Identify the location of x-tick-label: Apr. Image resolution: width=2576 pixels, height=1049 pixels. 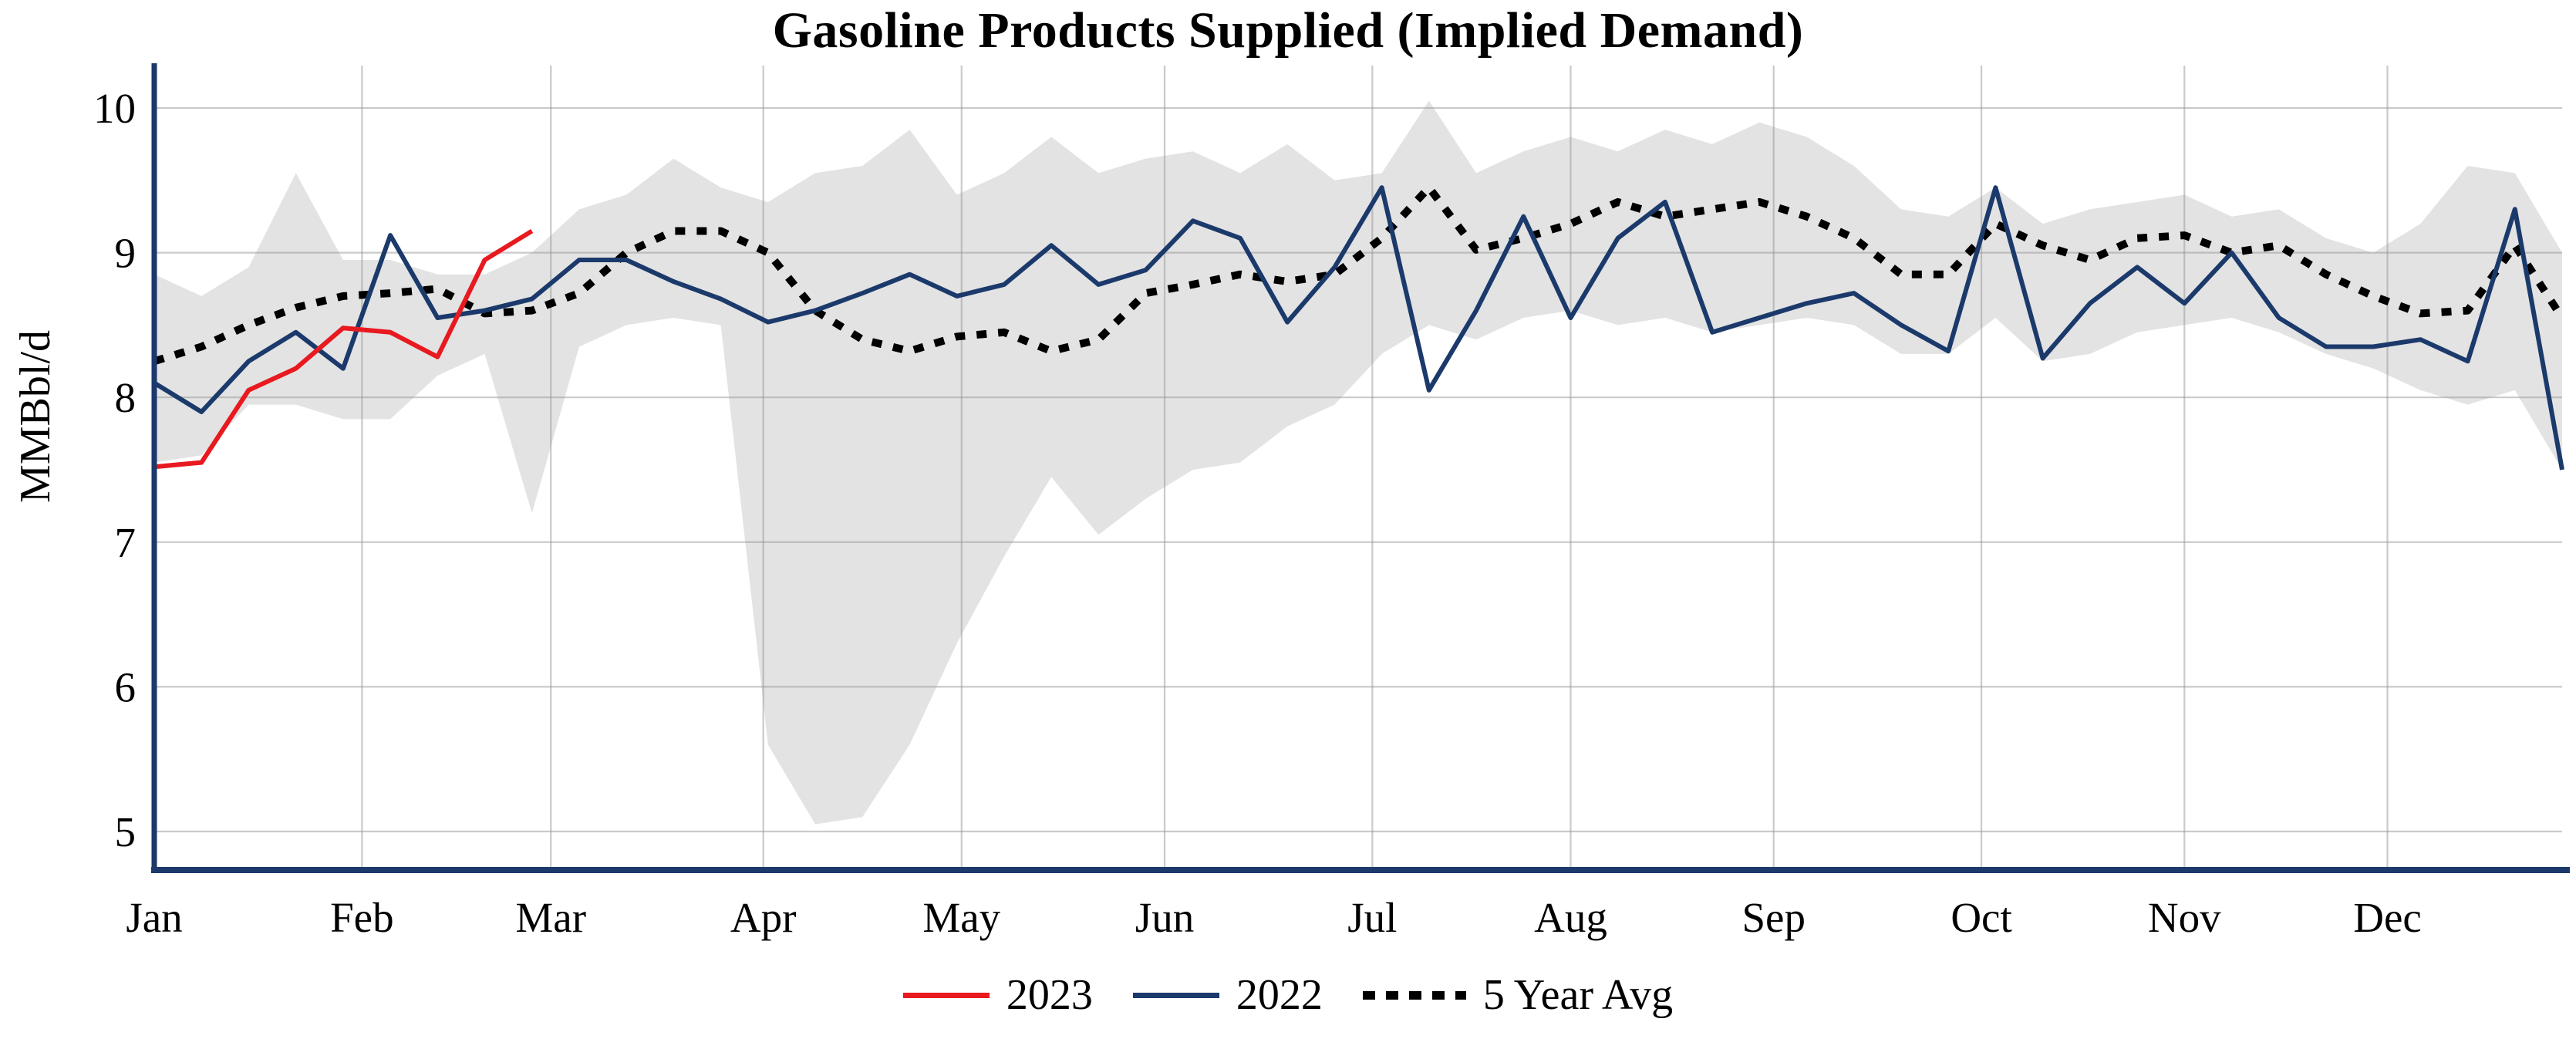
(763, 917).